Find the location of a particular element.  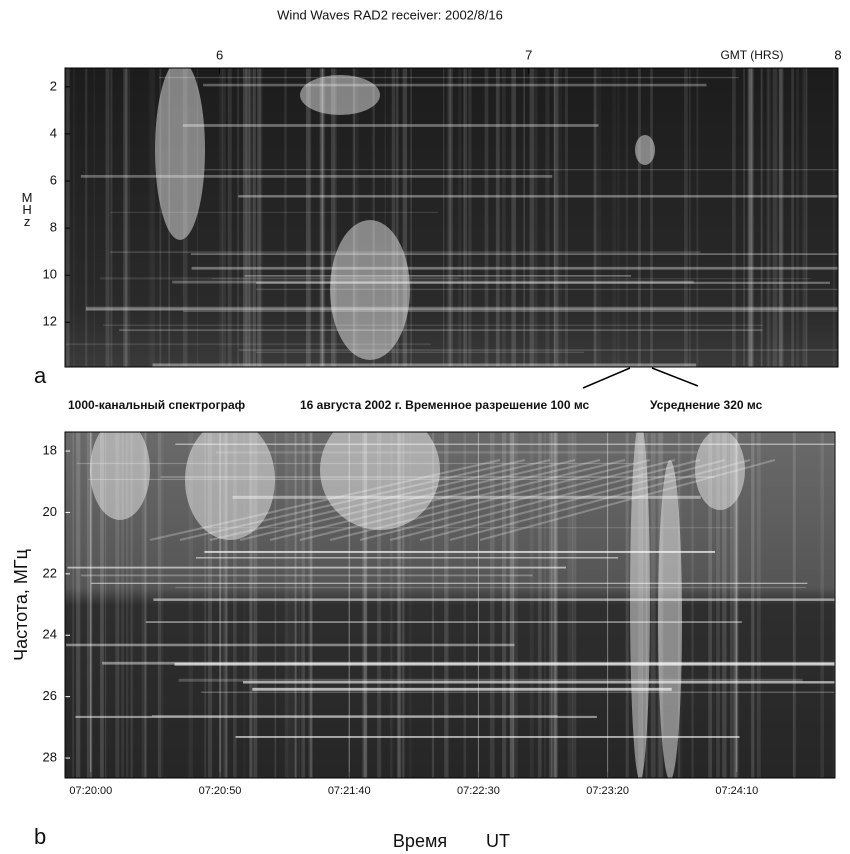

x-tick-label: 07:22:30 is located at coordinates (478, 791).